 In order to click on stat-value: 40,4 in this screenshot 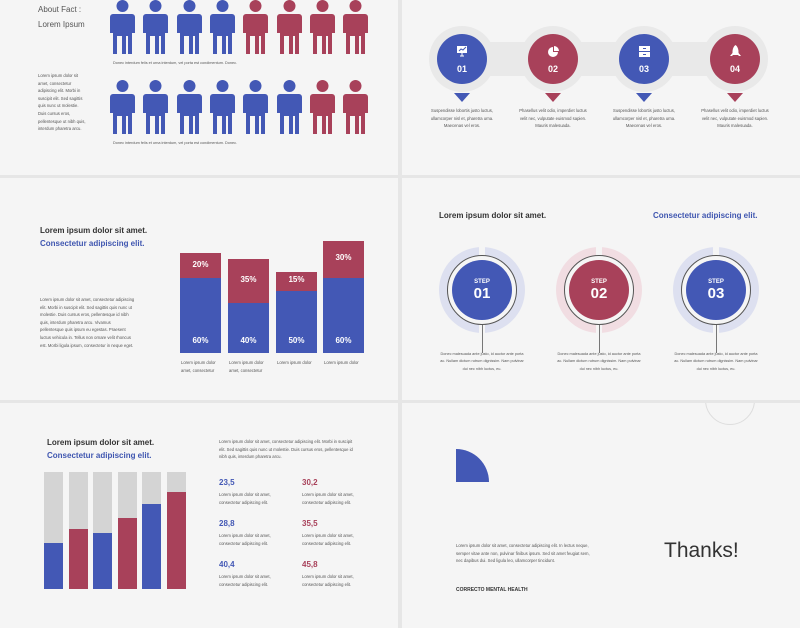, I will do `click(227, 564)`.